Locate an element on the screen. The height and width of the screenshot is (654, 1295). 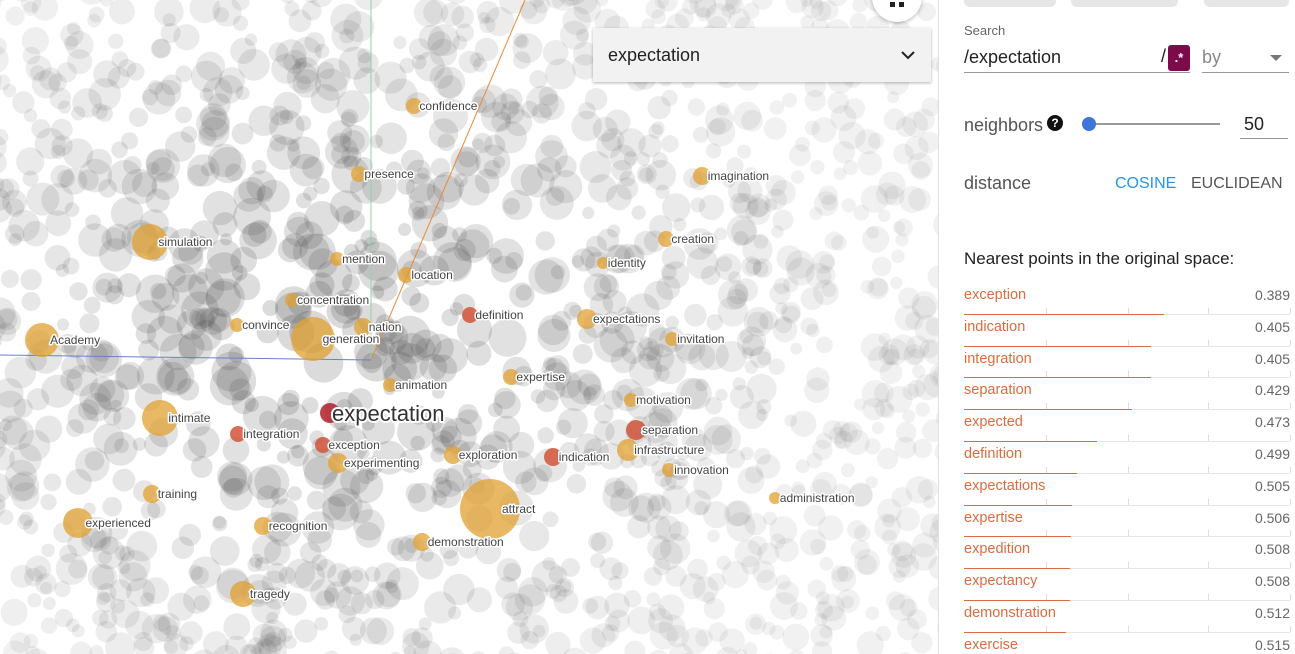
nearest-row: exception 0.389 is located at coordinates (1127, 299).